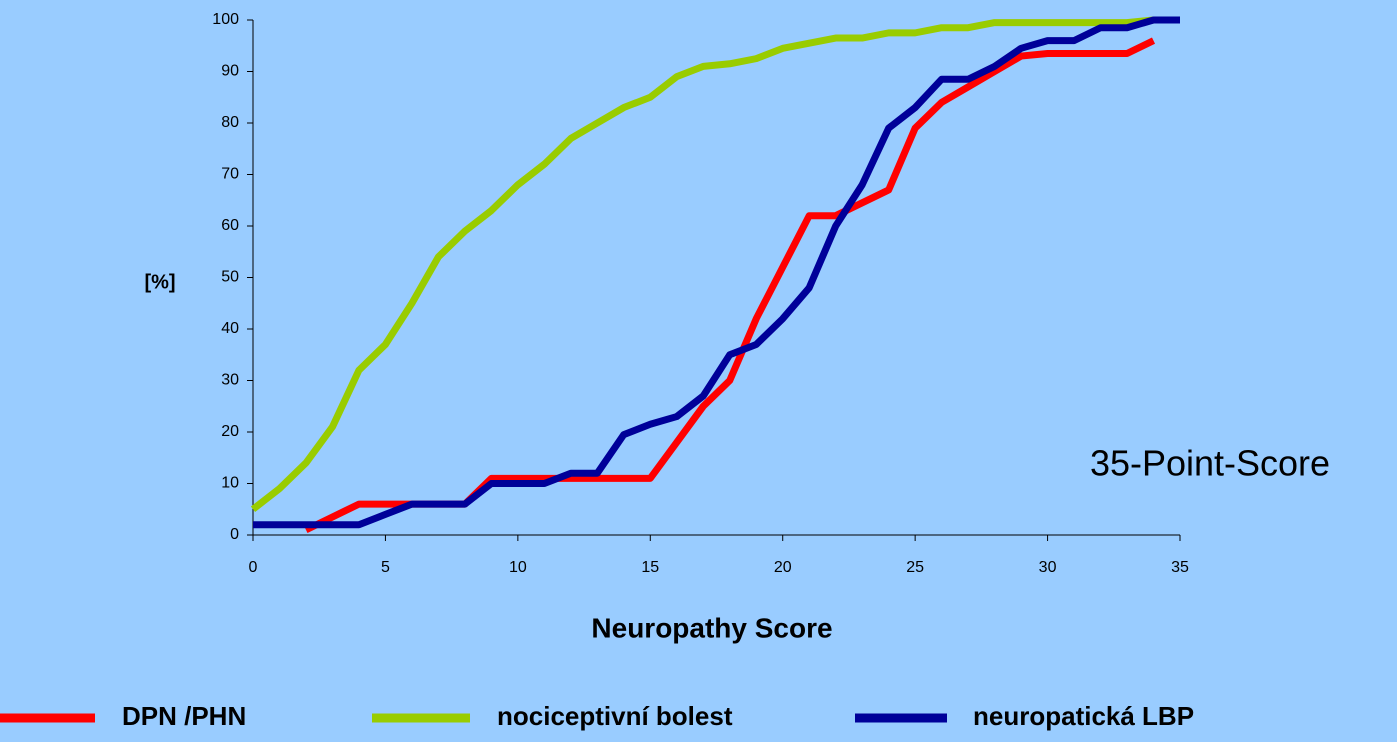  I want to click on y-tick-label: 90, so click(230, 71).